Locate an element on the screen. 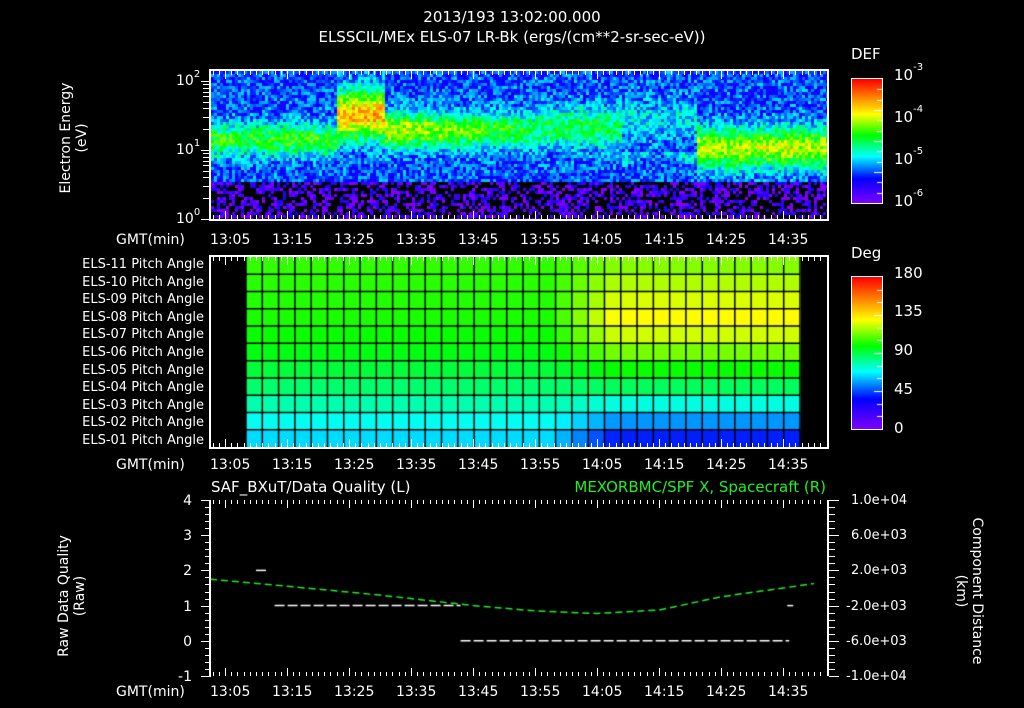 The height and width of the screenshot is (708, 1024). right-ytick-label: -6.0e+03 is located at coordinates (876, 641).